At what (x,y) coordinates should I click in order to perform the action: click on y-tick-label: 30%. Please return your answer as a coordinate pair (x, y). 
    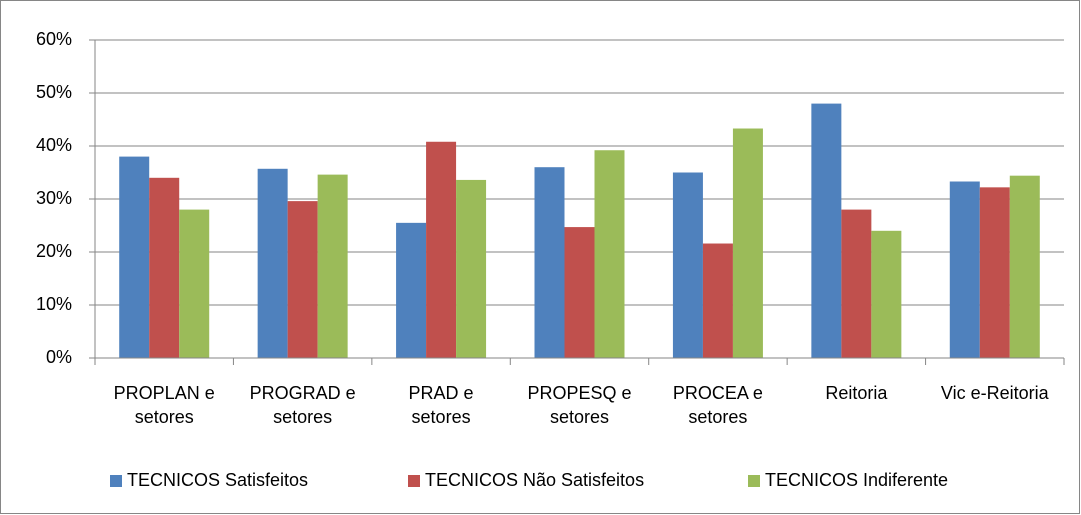
    Looking at the image, I should click on (54, 198).